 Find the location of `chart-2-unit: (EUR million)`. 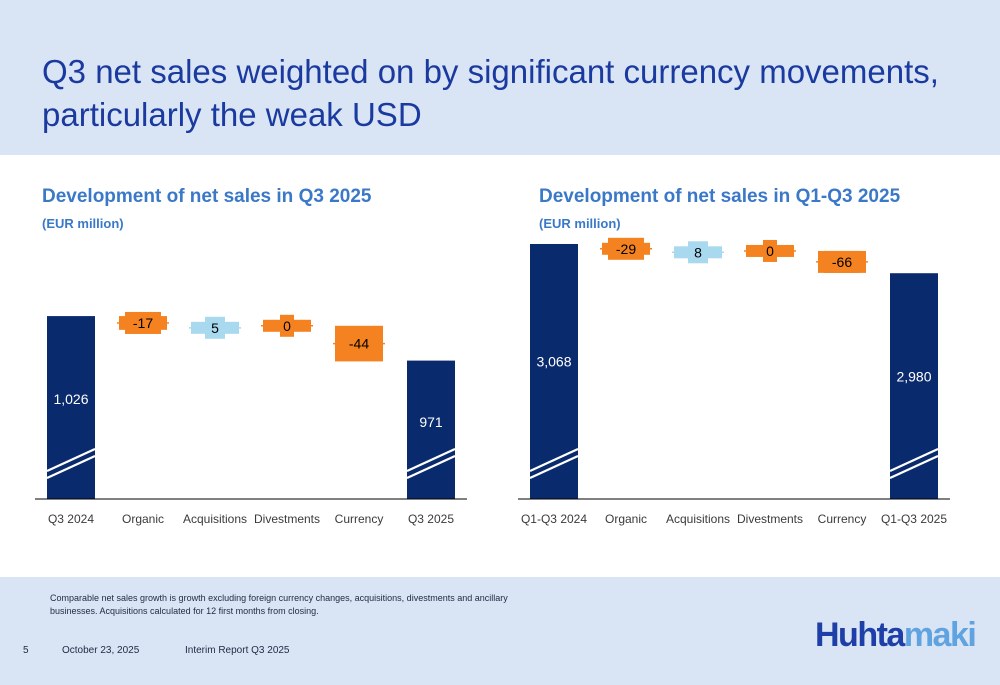

chart-2-unit: (EUR million) is located at coordinates (580, 223).